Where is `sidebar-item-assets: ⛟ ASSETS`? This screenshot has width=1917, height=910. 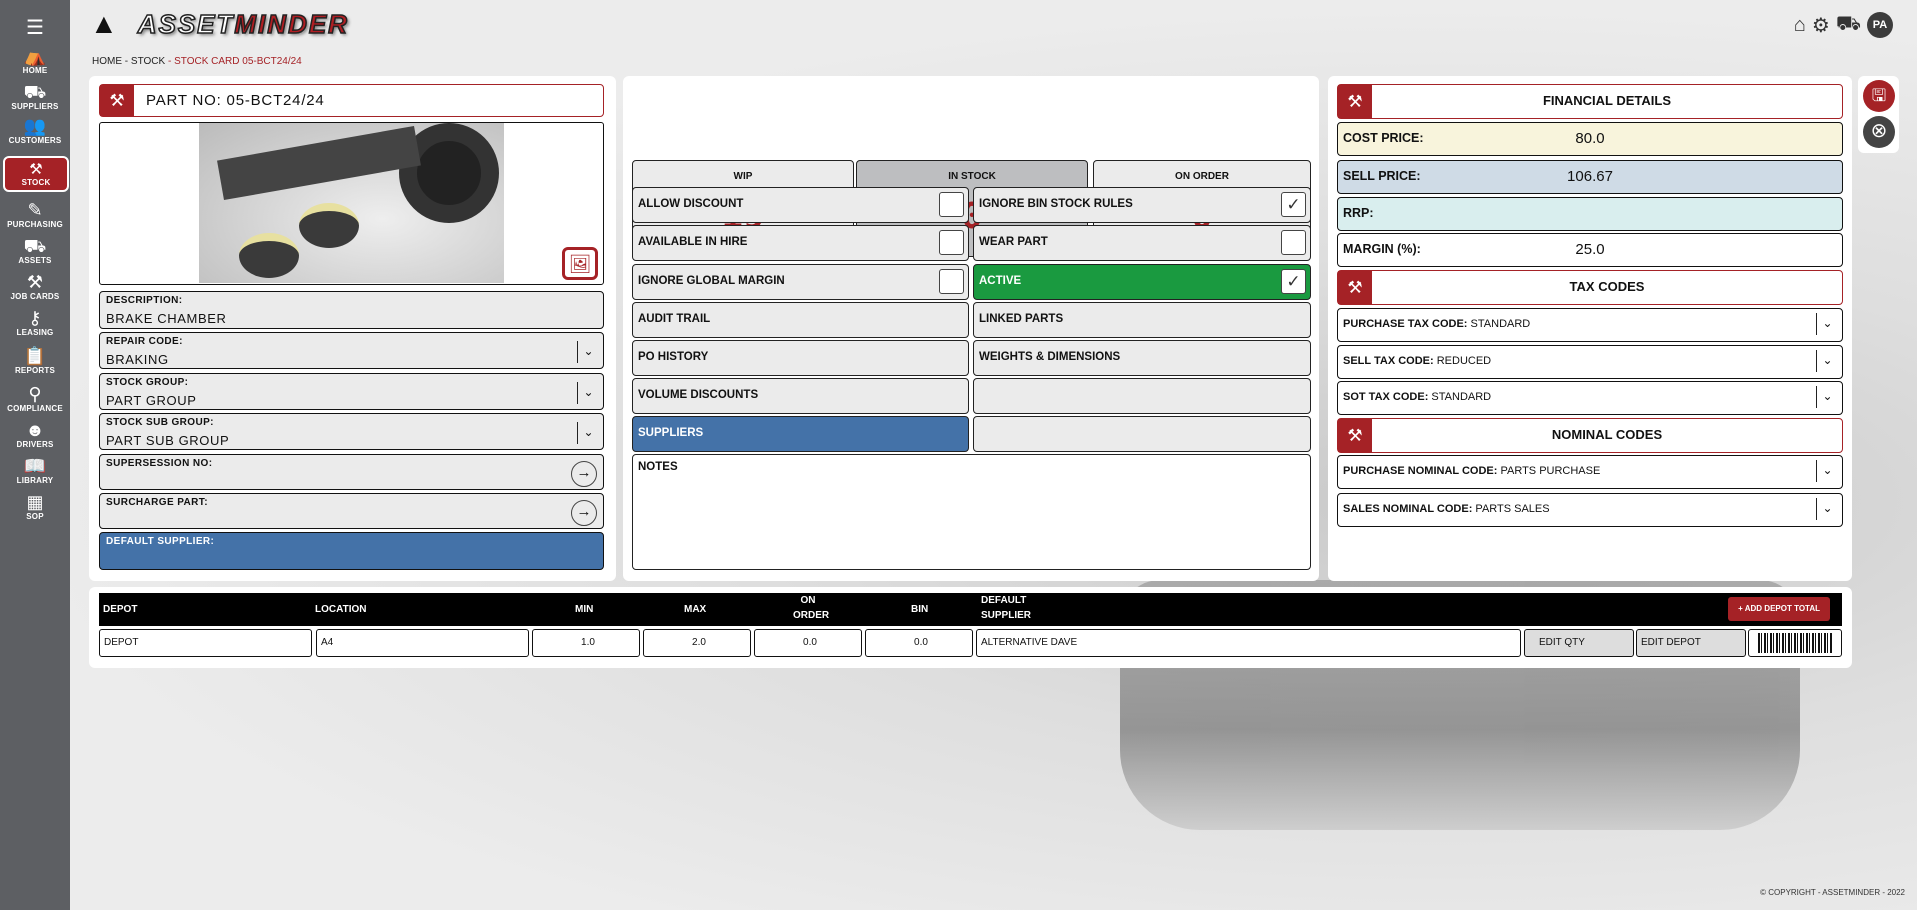
sidebar-item-assets: ⛟ ASSETS is located at coordinates (35, 250).